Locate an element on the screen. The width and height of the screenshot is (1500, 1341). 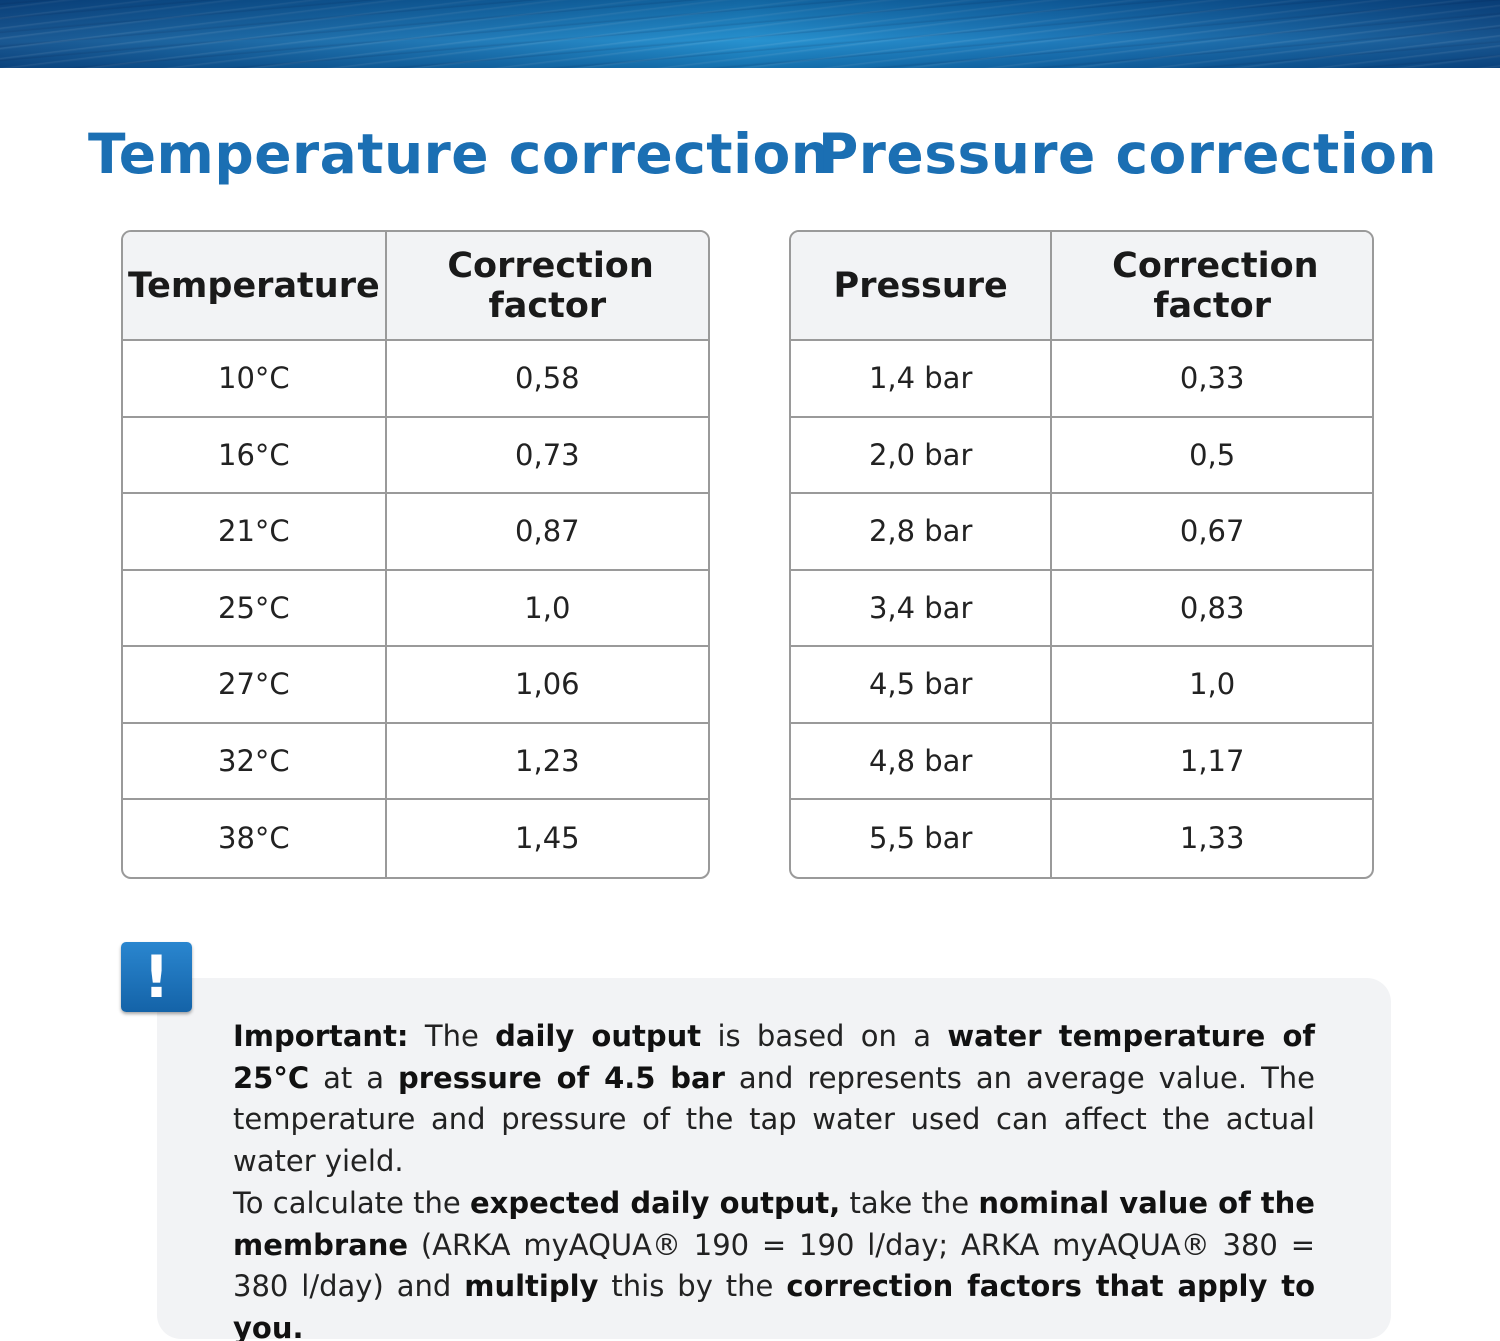
temperature-correction-title: Temperature correction is located at coordinates (459, 154).